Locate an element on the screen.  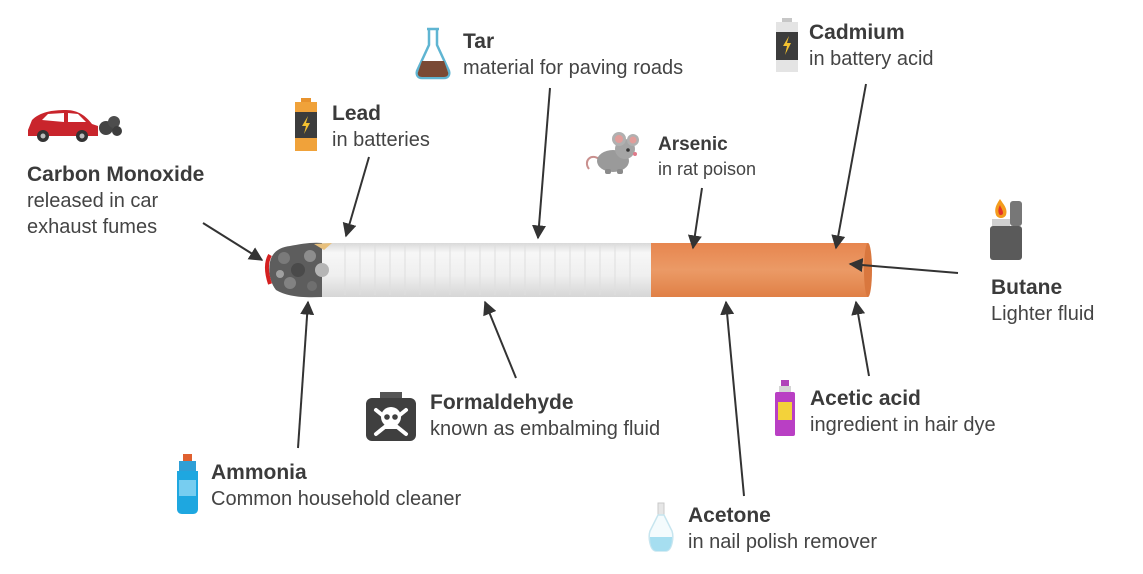
car-exhaust-icon is located at coordinates (75, 126).